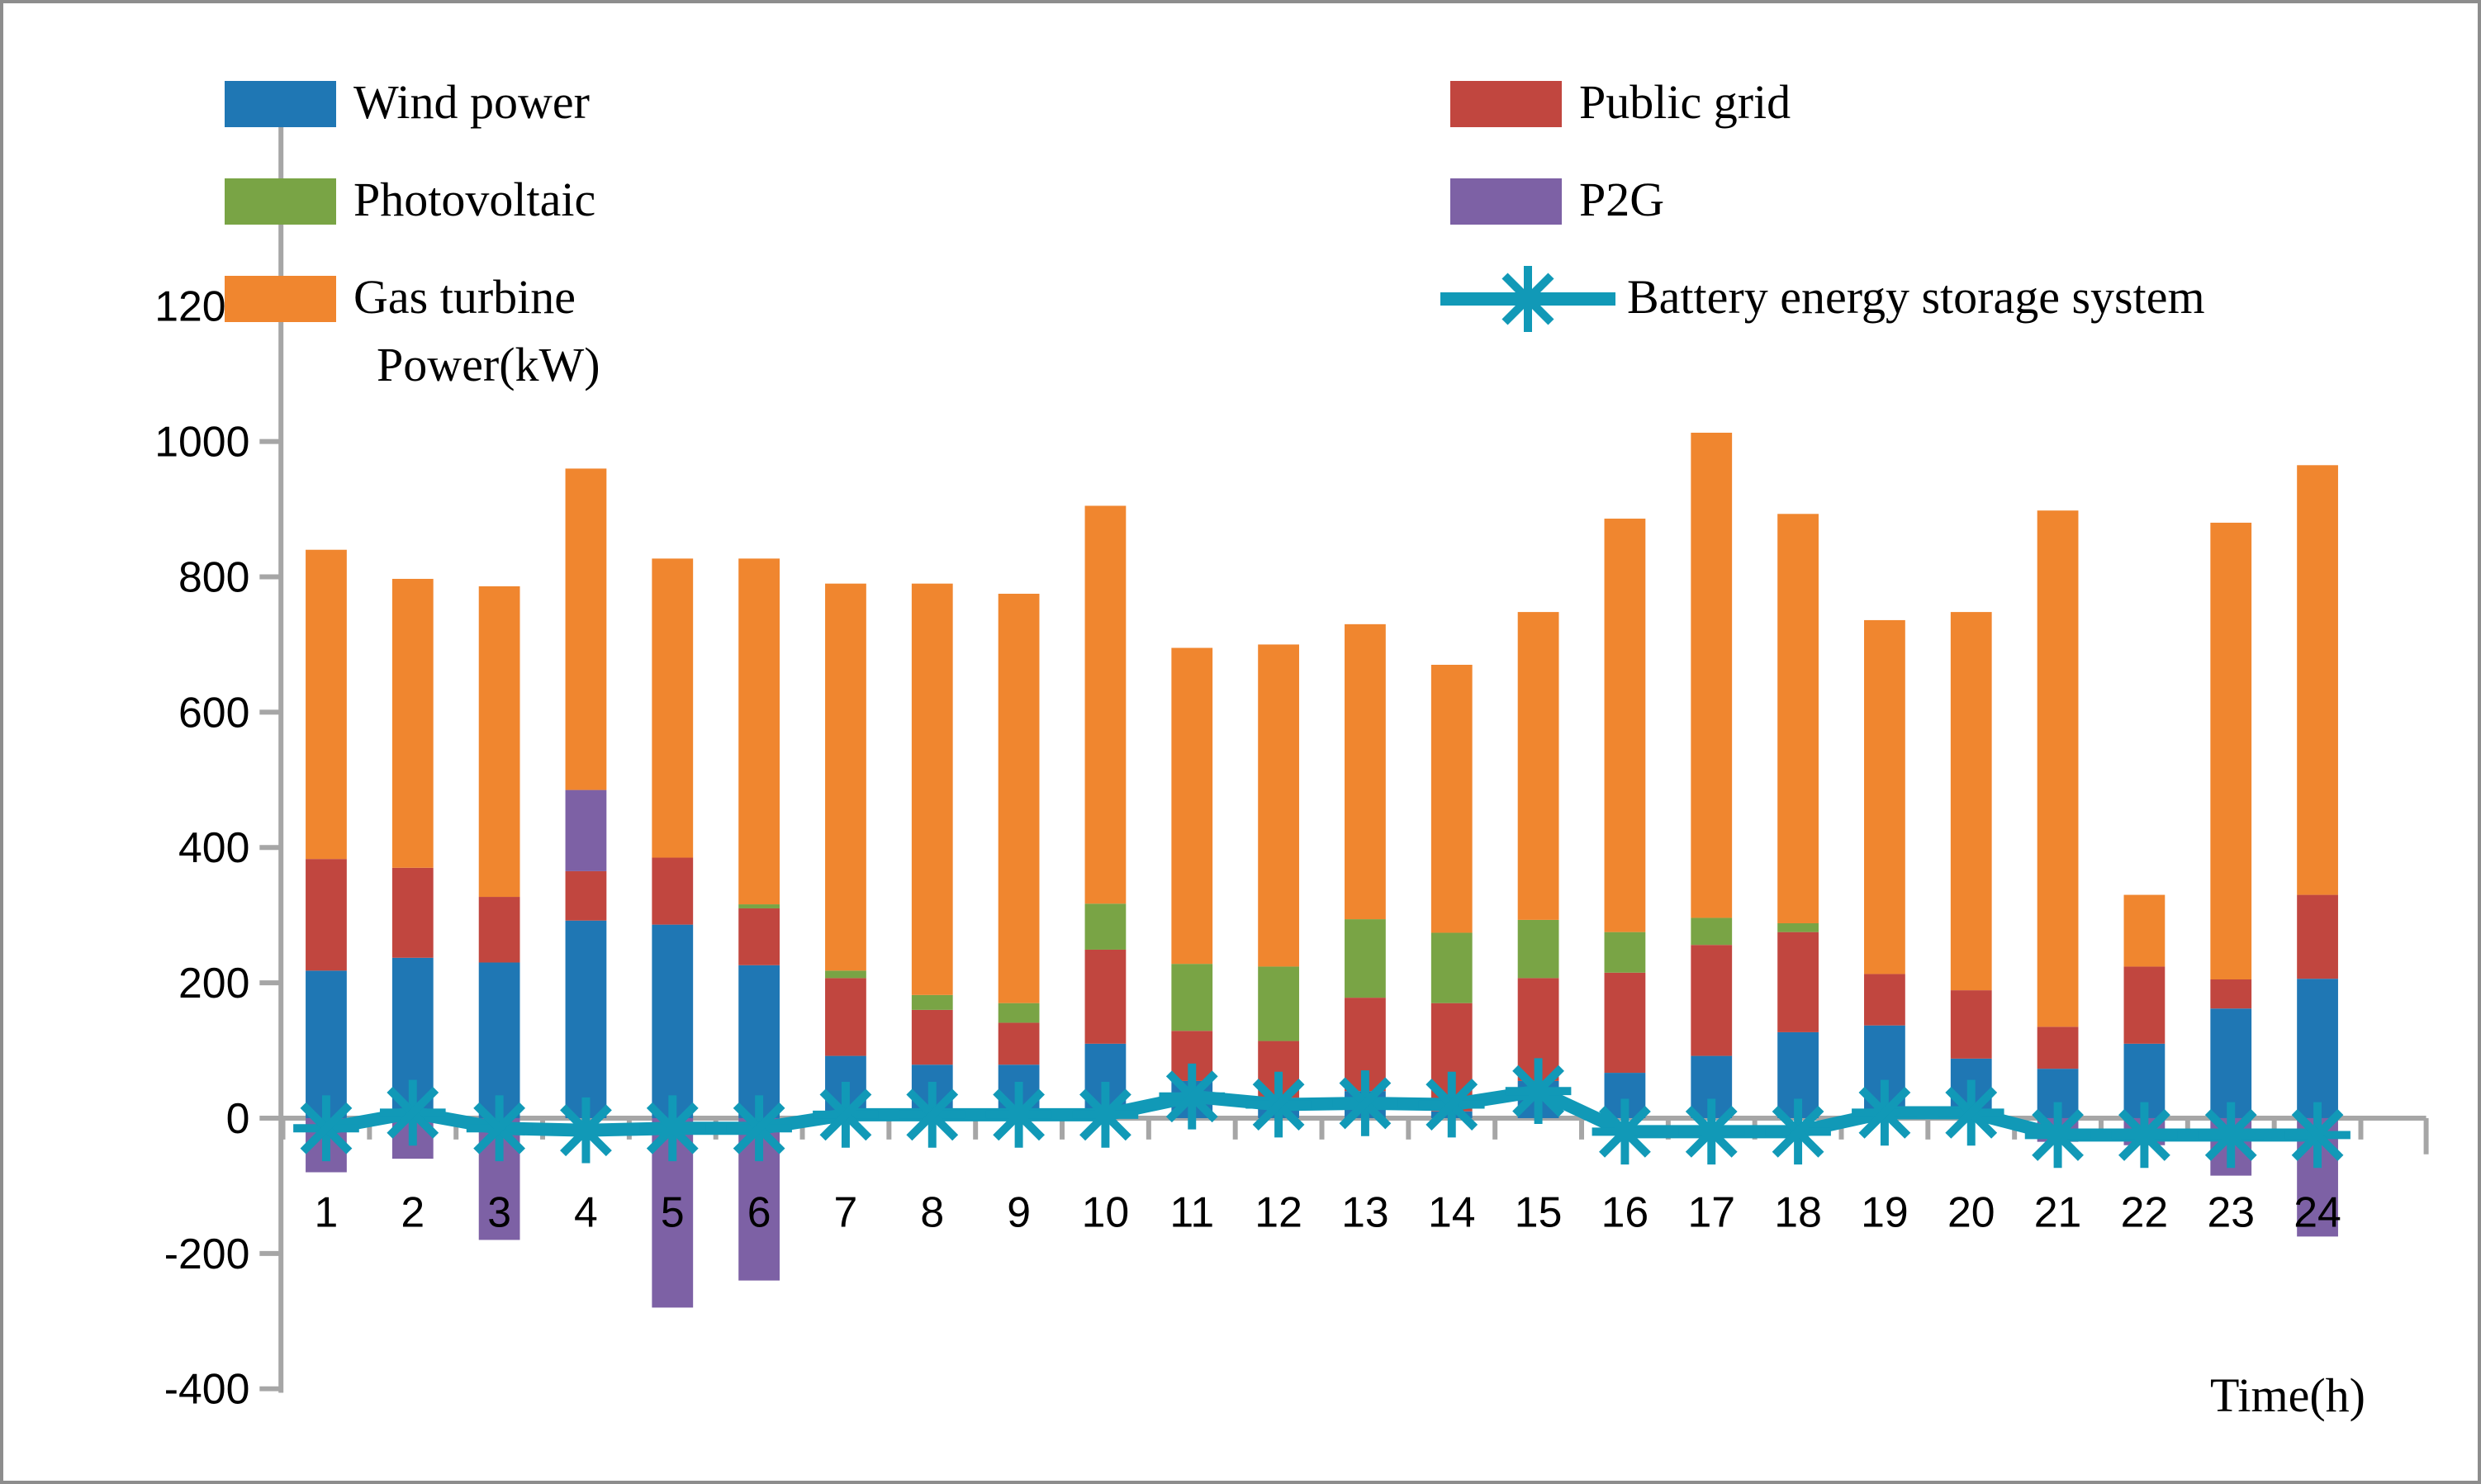 The image size is (2481, 1484). I want to click on legend-battery-marker-svg, so click(1527, 299).